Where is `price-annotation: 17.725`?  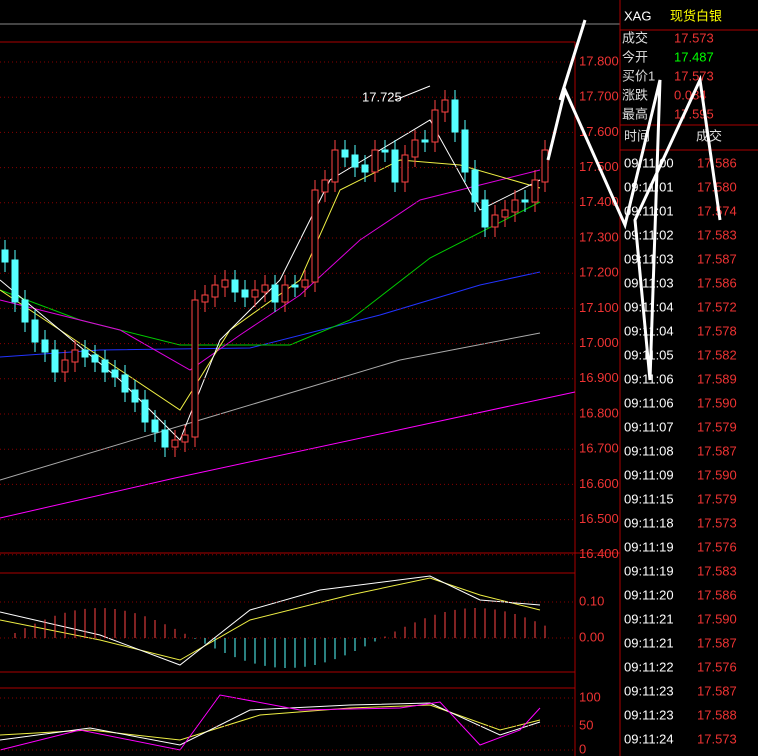
price-annotation: 17.725 is located at coordinates (382, 96).